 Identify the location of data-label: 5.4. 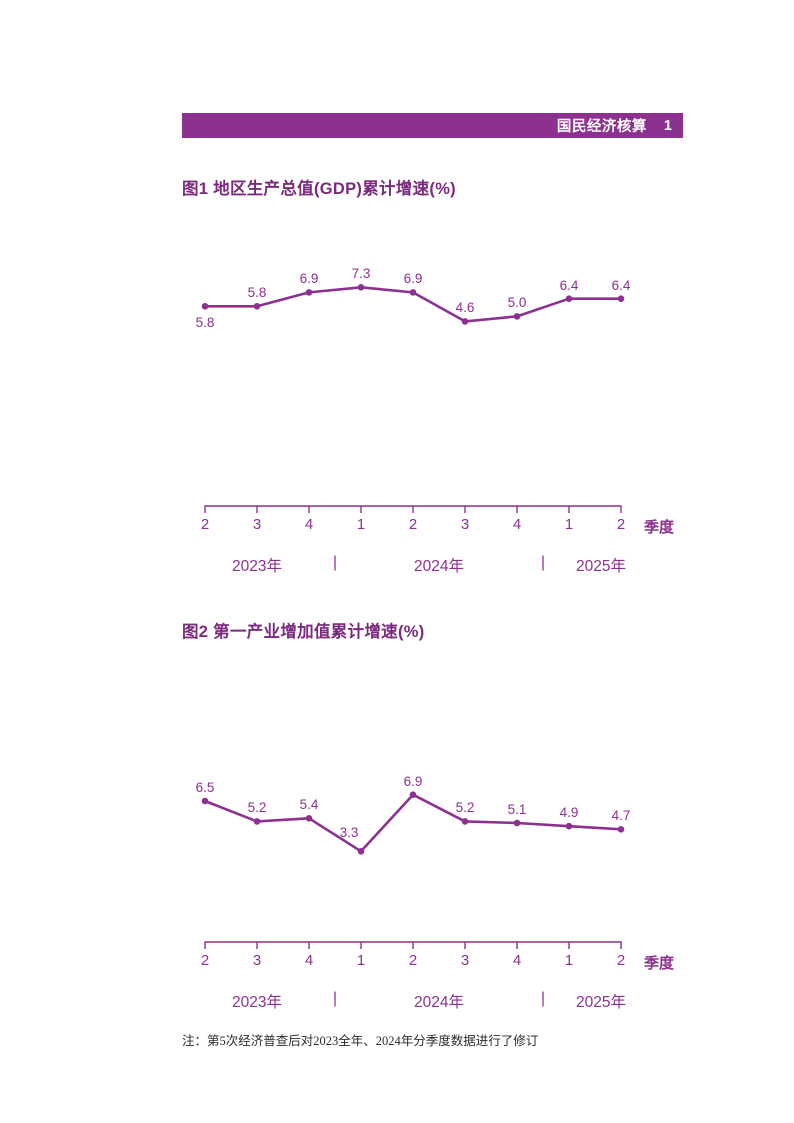
(309, 805).